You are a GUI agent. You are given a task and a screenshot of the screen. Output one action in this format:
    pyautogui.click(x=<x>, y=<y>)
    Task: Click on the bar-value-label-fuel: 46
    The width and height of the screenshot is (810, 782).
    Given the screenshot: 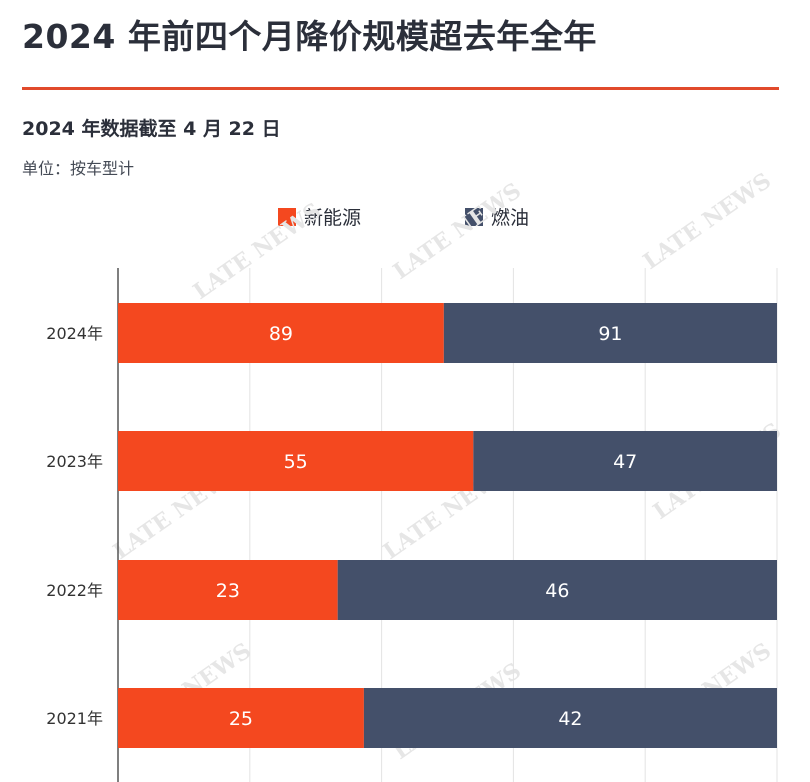 What is the action you would take?
    pyautogui.click(x=557, y=591)
    